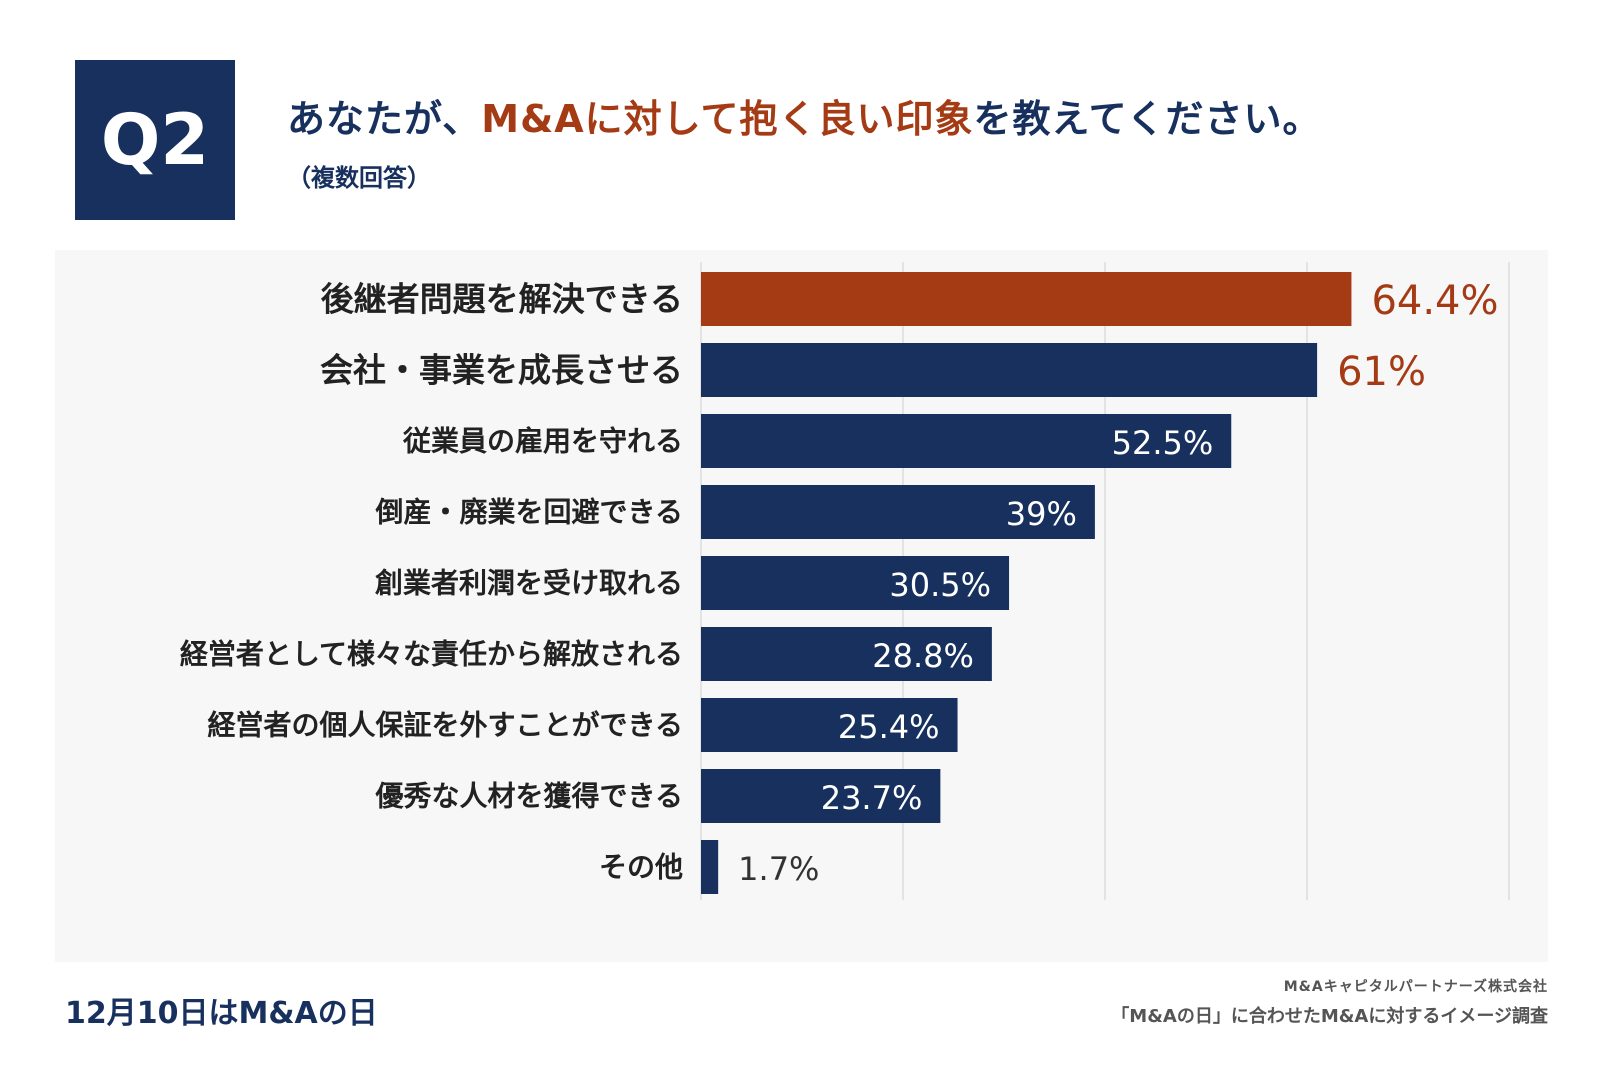 This screenshot has height=1067, width=1600. I want to click on value-label: 64.4%, so click(1434, 301).